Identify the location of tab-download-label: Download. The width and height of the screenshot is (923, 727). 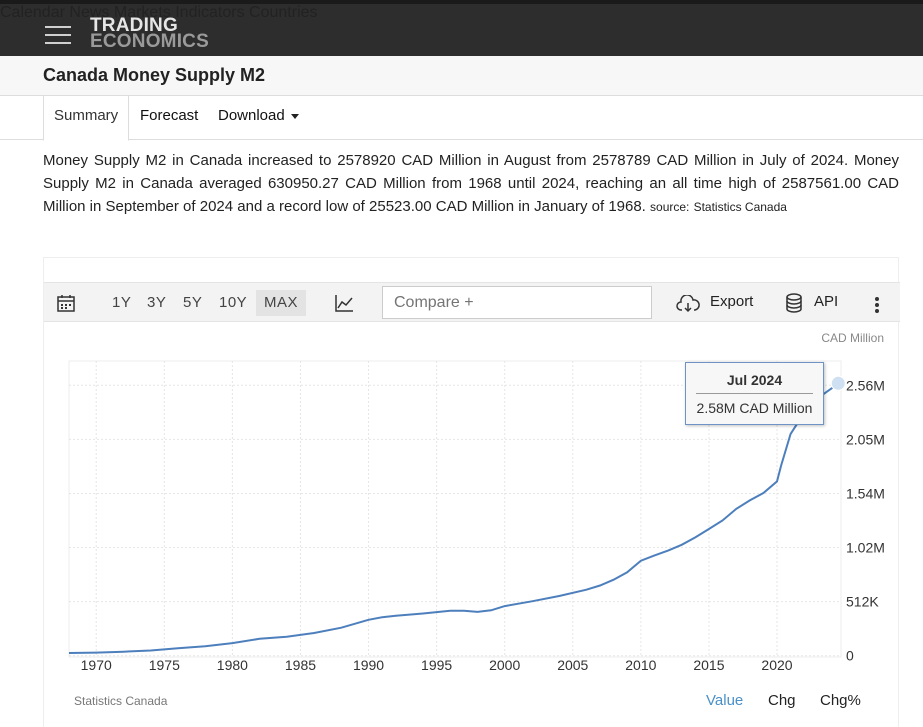
(251, 115).